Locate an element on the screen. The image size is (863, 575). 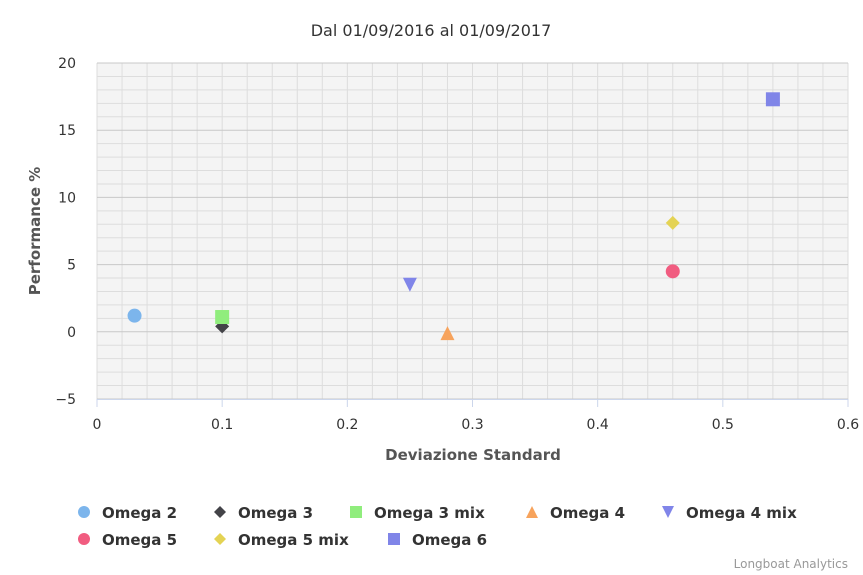
x-tick-label: 0 is located at coordinates (97, 425).